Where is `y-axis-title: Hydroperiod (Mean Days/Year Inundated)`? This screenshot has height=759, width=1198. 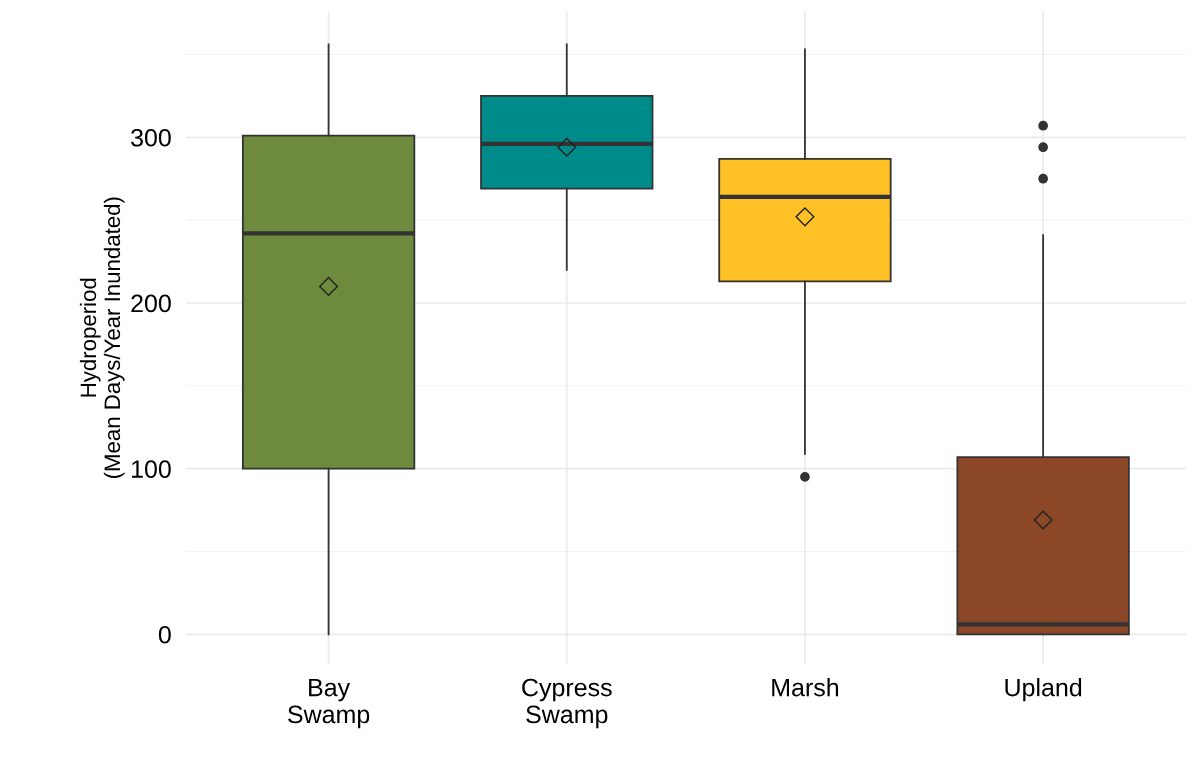
y-axis-title: Hydroperiod (Mean Days/Year Inundated) is located at coordinates (102, 338).